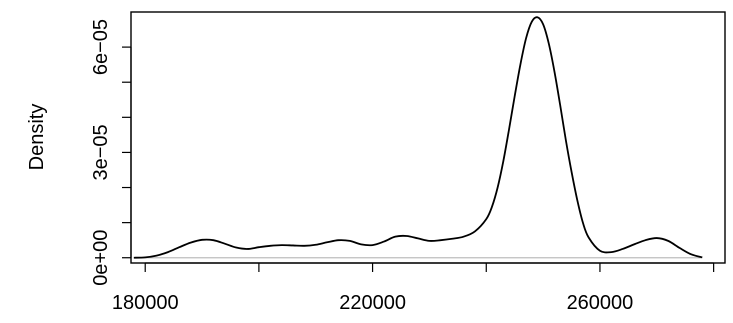 This screenshot has height=323, width=733. I want to click on y-tick-label: 3e−05, so click(101, 152).